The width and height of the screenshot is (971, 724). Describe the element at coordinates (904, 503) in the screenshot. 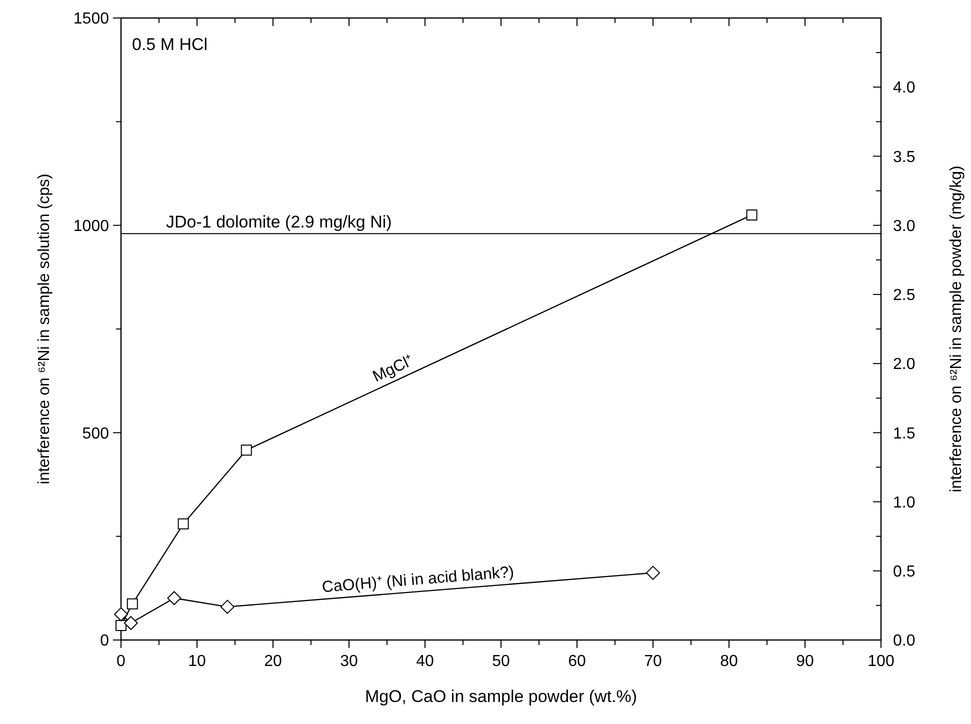

I see `y2-tick-label: 1.0` at that location.